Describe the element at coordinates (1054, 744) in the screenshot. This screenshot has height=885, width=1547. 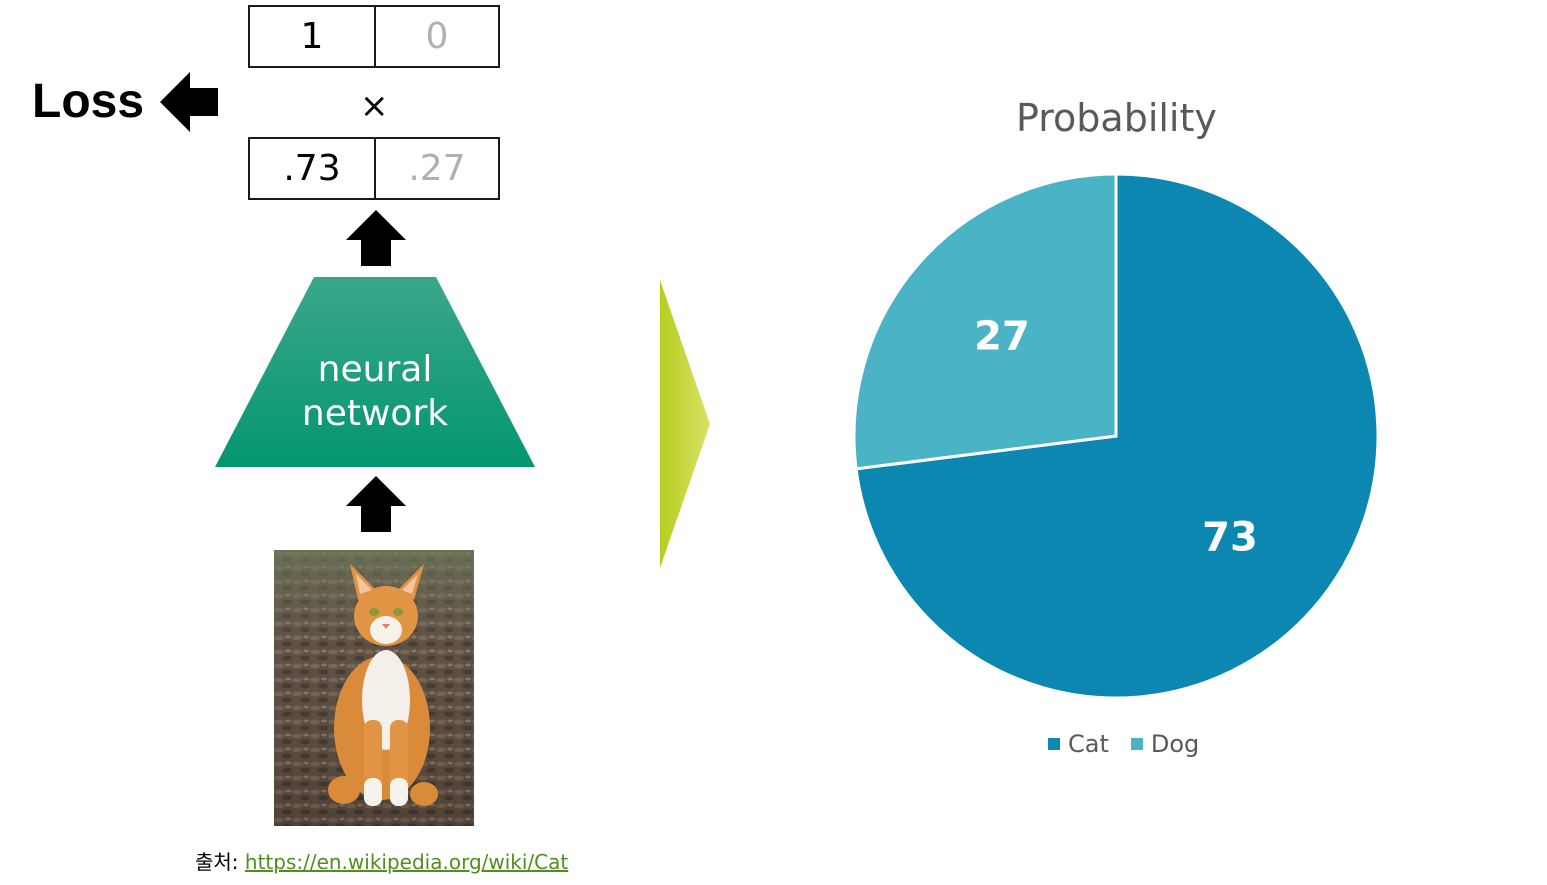
I see `legend-swatch-cat` at that location.